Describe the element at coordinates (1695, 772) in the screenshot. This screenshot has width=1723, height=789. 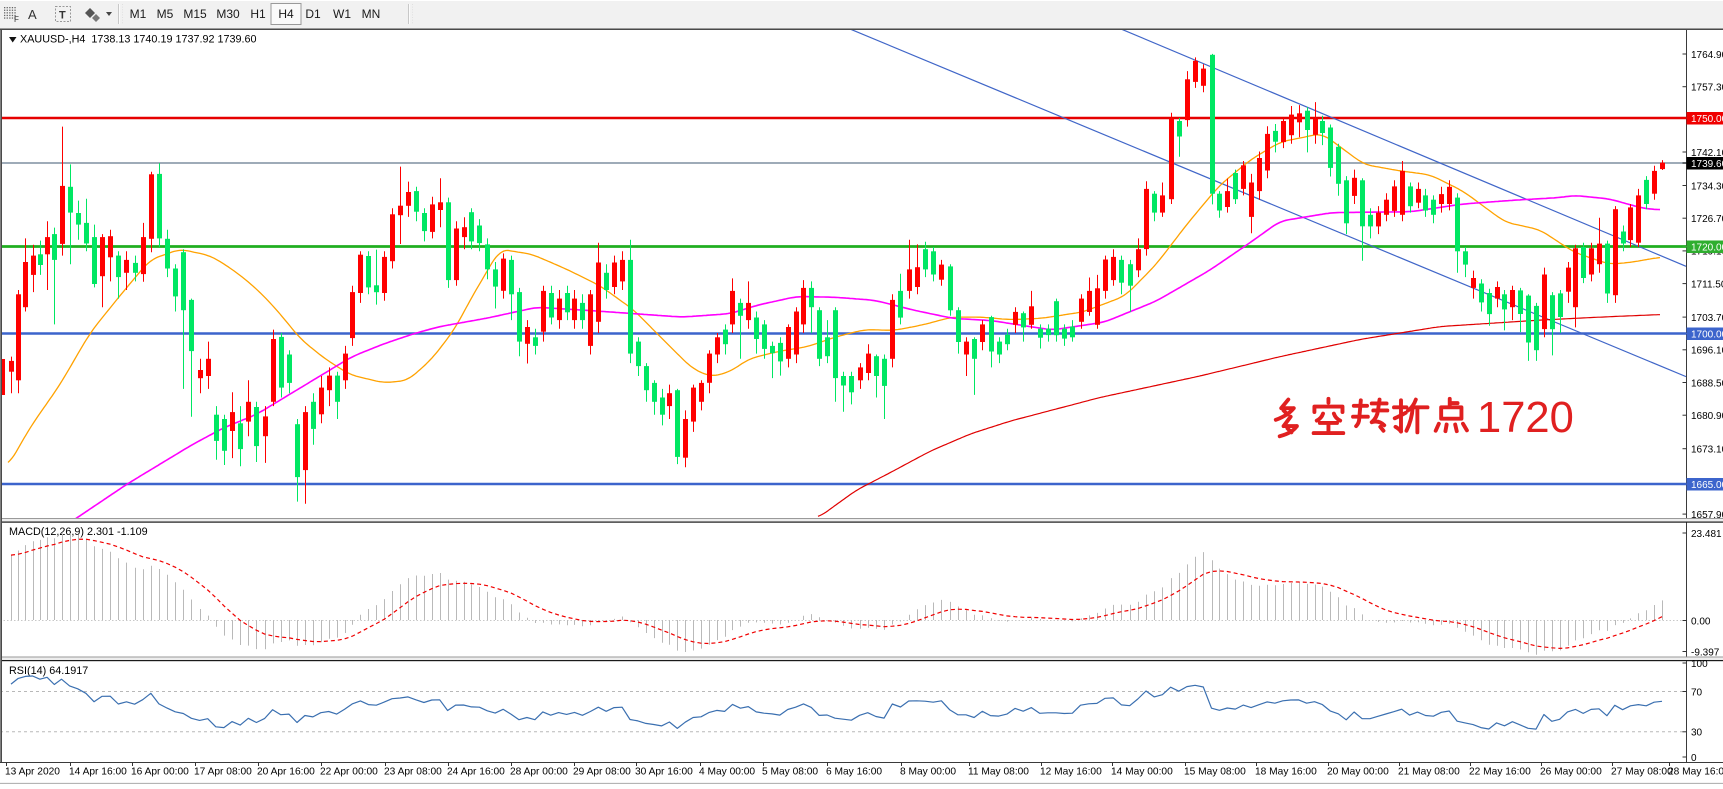
I see `svg-text: 28 May 16:00` at that location.